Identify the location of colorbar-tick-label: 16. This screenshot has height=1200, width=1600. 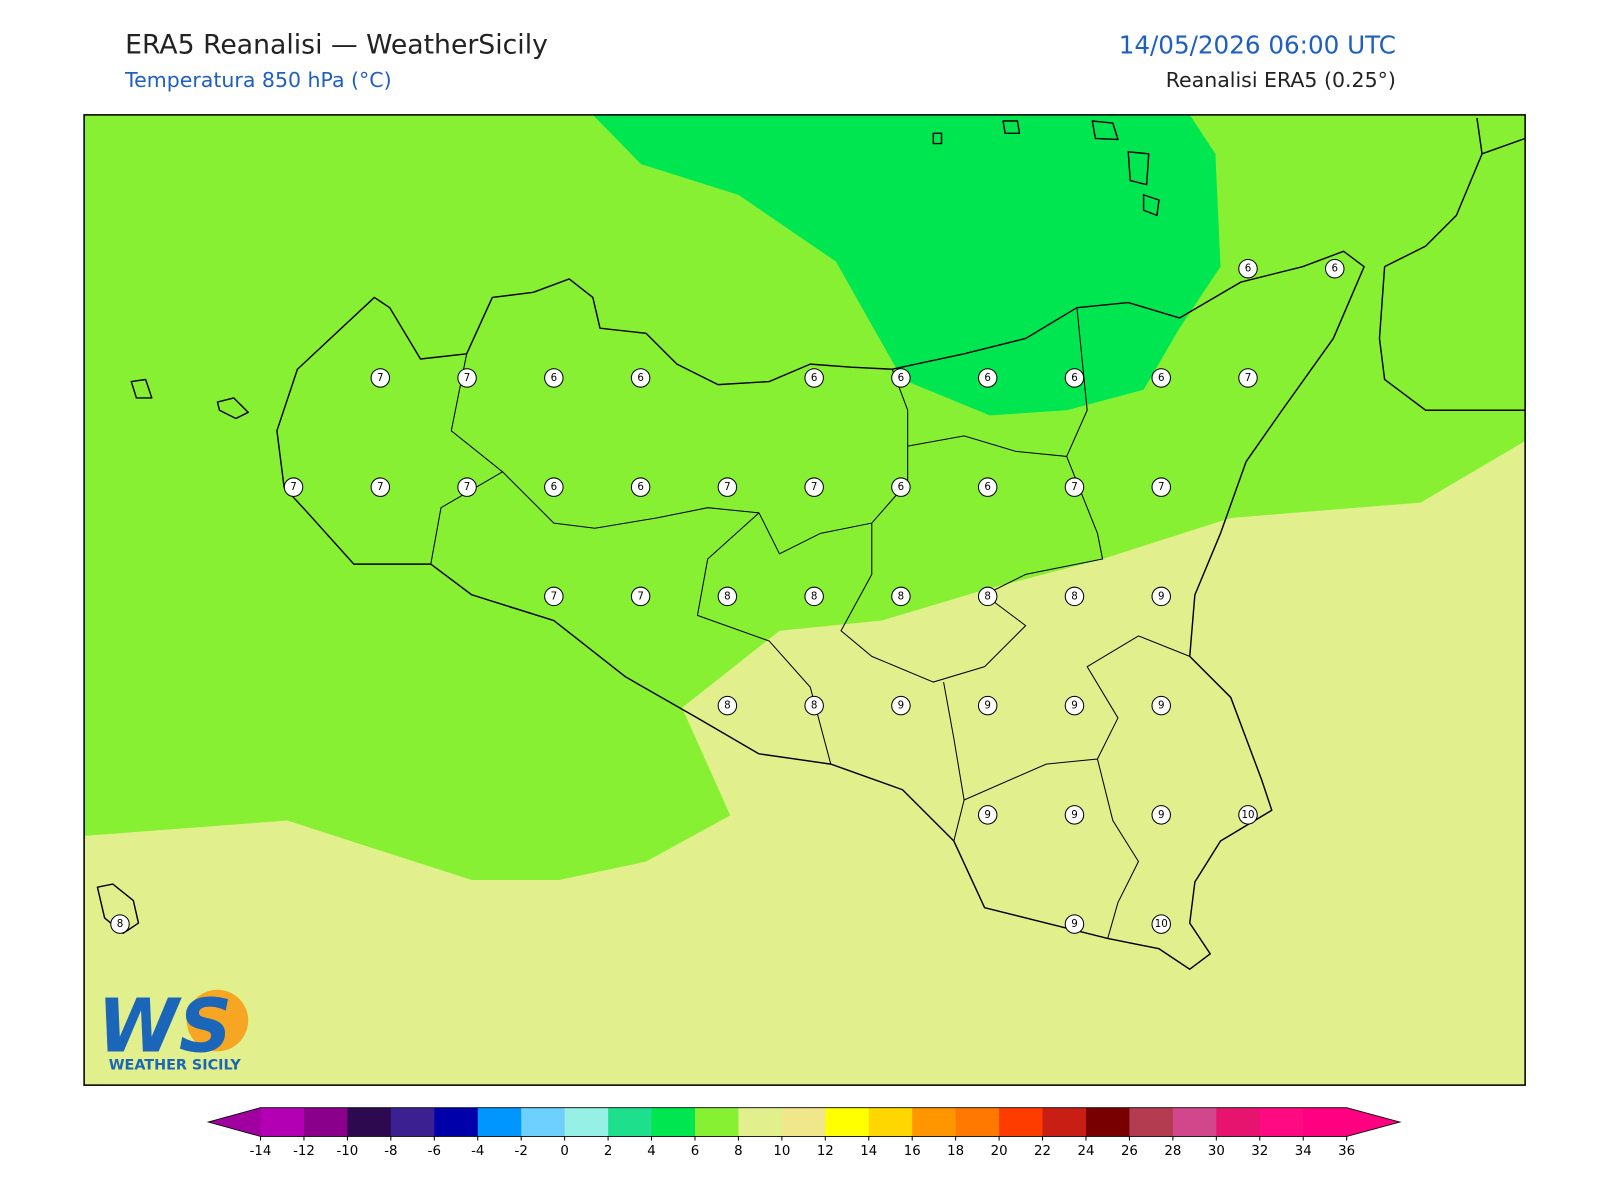
(912, 1151).